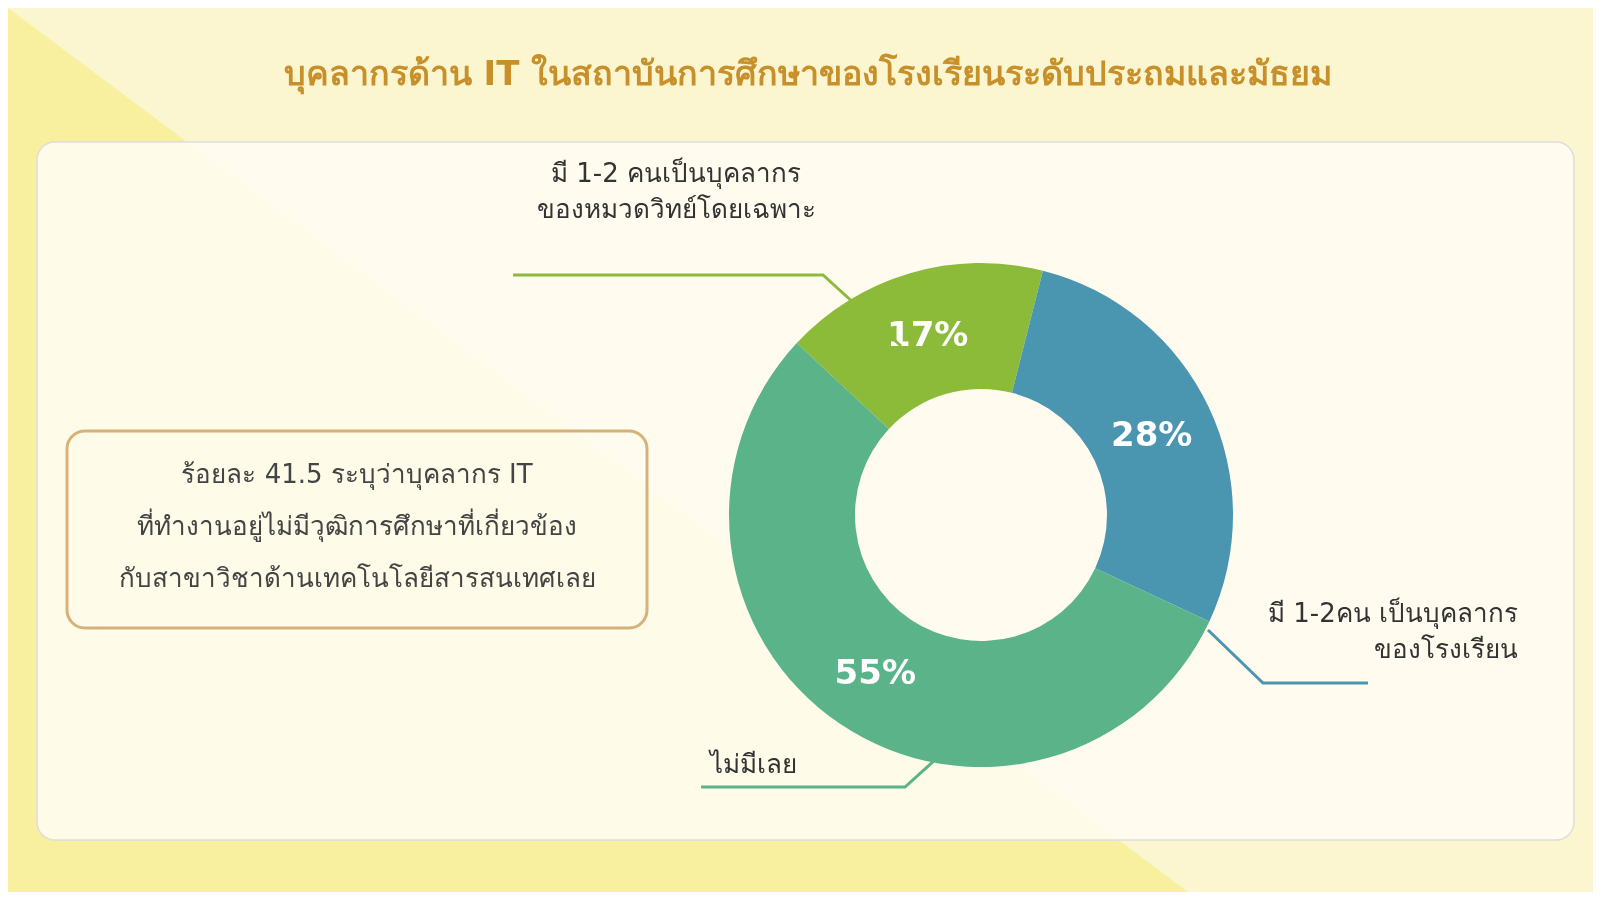 Image resolution: width=1601 pixels, height=900 pixels. I want to click on slice-label: มี 1-2คน เป็นบุคลากร ของโรงเรียน, so click(1393, 630).